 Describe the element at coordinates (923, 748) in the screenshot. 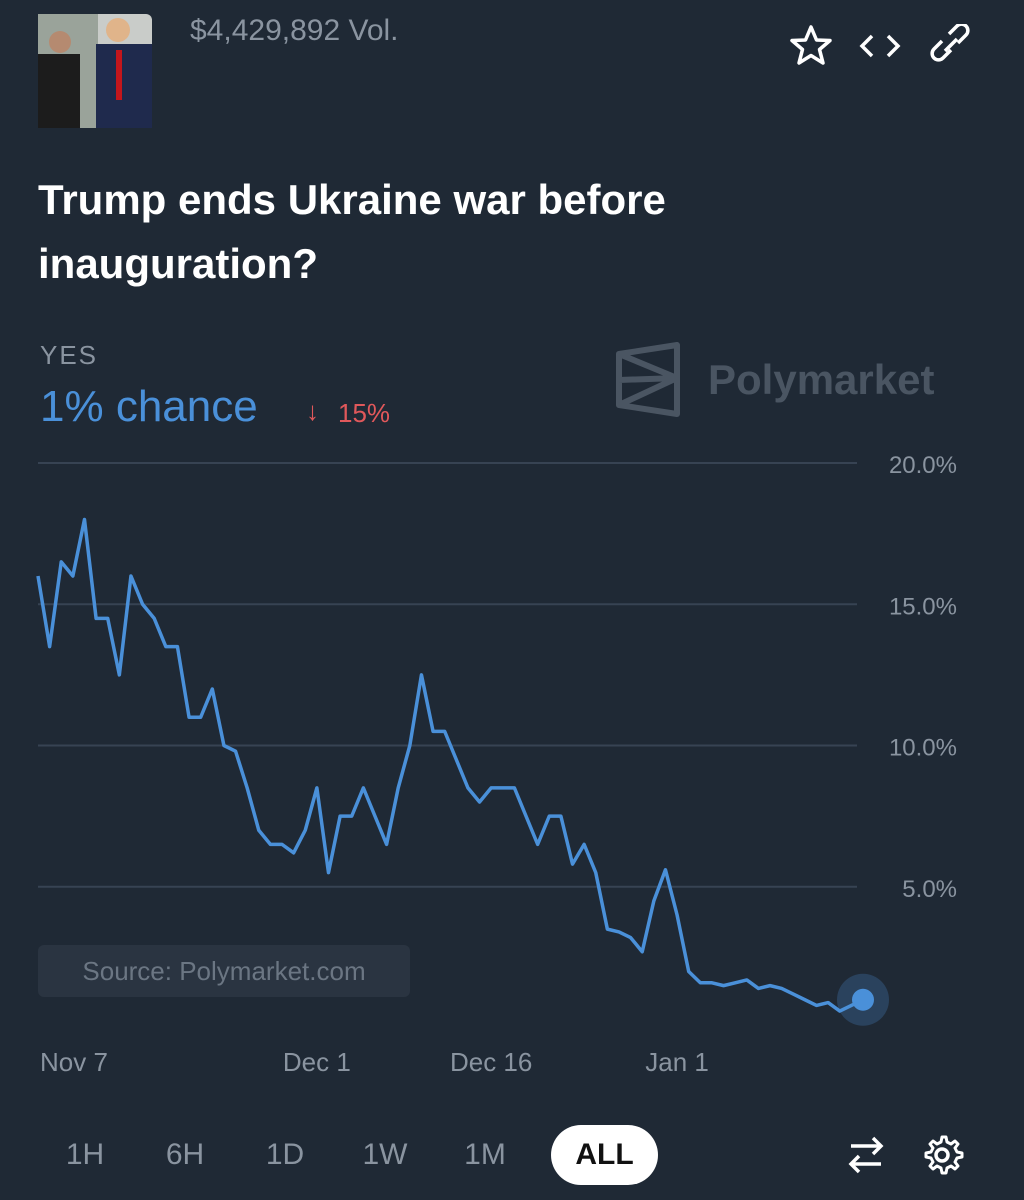

I see `y-tick-label: 10.0%` at that location.